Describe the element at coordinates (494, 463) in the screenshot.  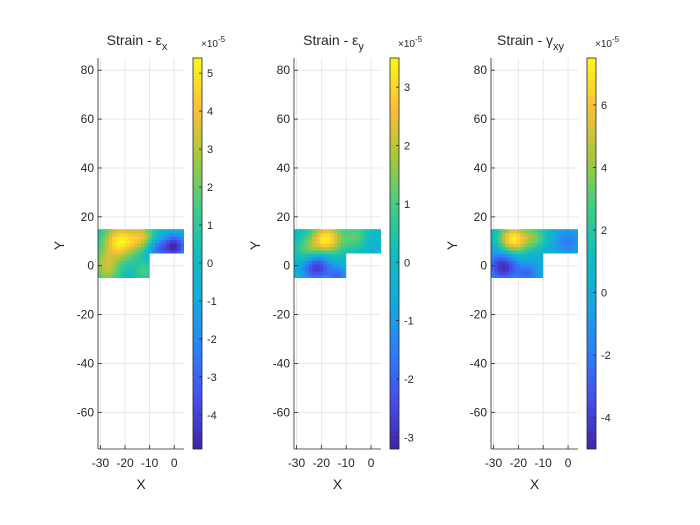
I see `x-tick-label: -30` at that location.